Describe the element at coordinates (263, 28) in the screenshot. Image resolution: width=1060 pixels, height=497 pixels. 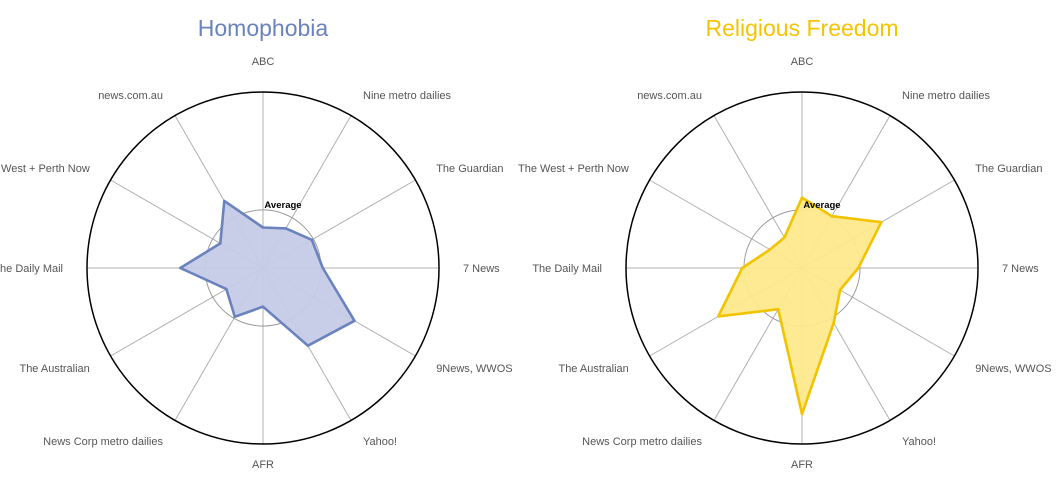
I see `chart-title: Homophobia` at that location.